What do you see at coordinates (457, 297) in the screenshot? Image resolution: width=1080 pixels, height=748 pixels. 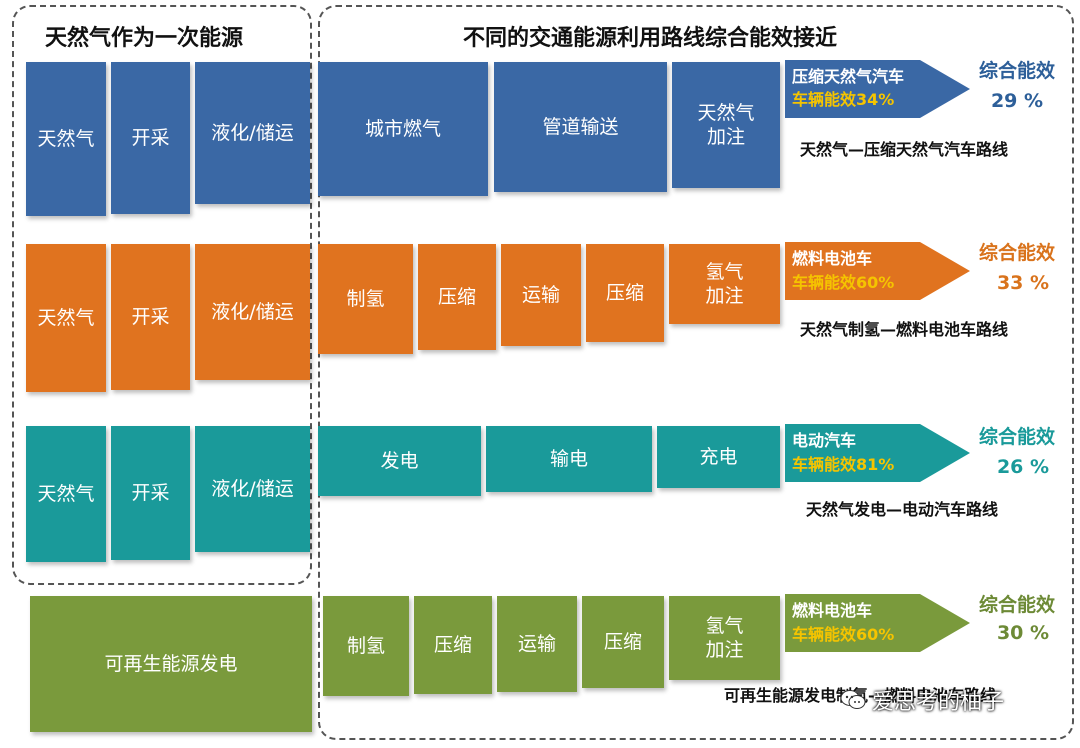 I see `row2-step-compression-1: 压缩` at bounding box center [457, 297].